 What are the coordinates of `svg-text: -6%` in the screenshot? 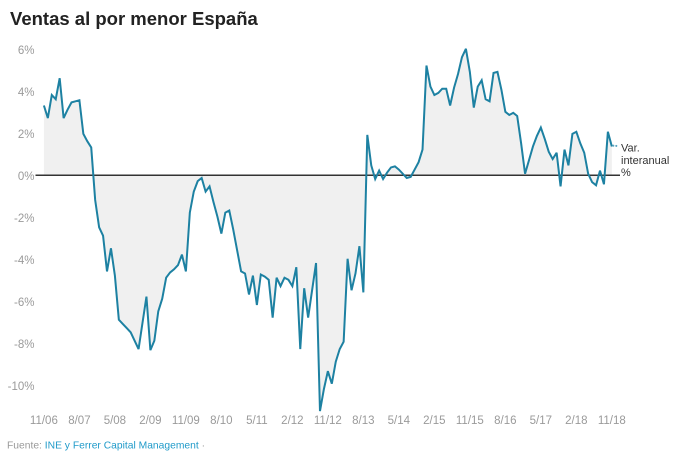 It's located at (24, 303).